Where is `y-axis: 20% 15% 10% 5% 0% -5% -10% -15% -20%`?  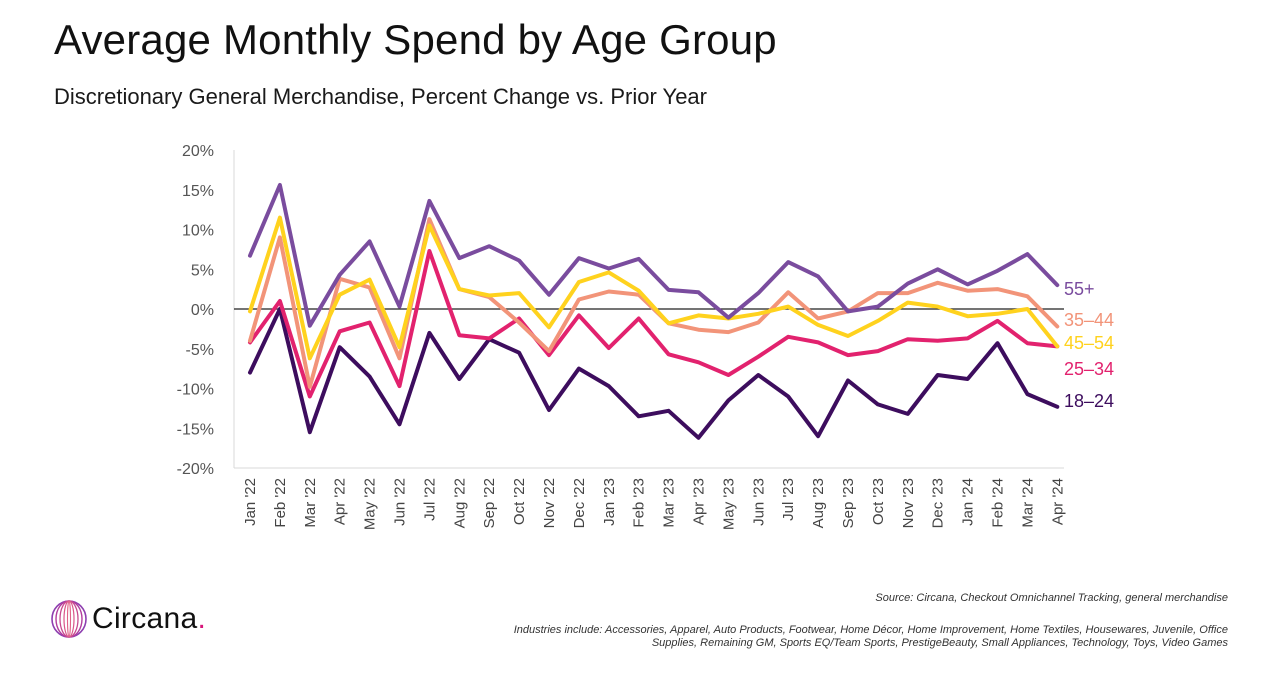 y-axis: 20% 15% 10% 5% 0% -5% -10% -15% -20% is located at coordinates (195, 310).